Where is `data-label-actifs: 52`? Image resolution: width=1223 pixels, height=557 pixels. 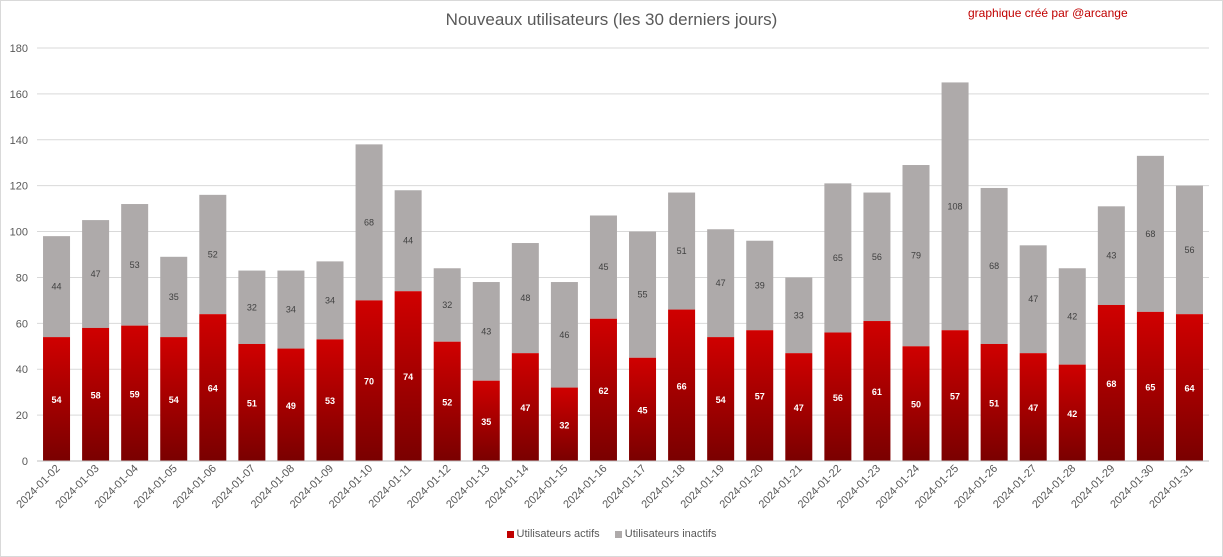 data-label-actifs: 52 is located at coordinates (447, 402).